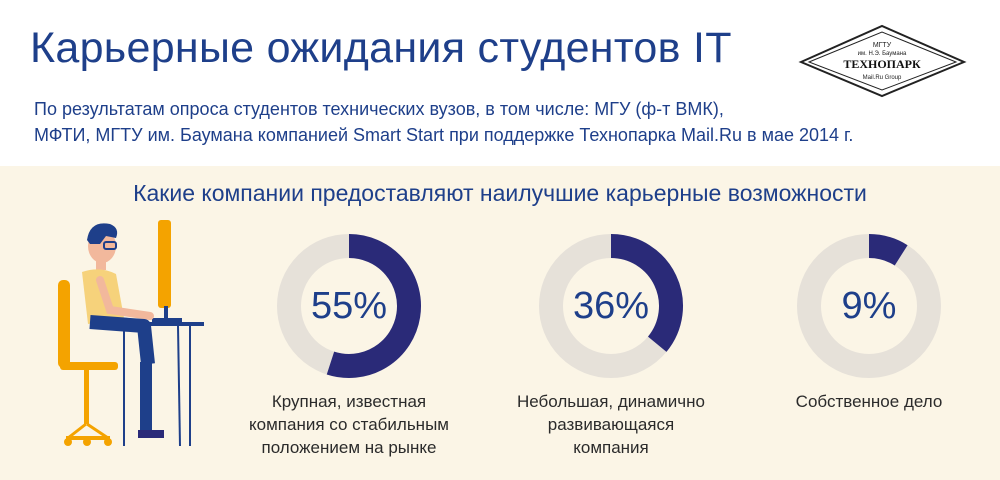 The width and height of the screenshot is (1000, 480). What do you see at coordinates (882, 45) in the screenshot?
I see `logo-line1: МГТУ` at bounding box center [882, 45].